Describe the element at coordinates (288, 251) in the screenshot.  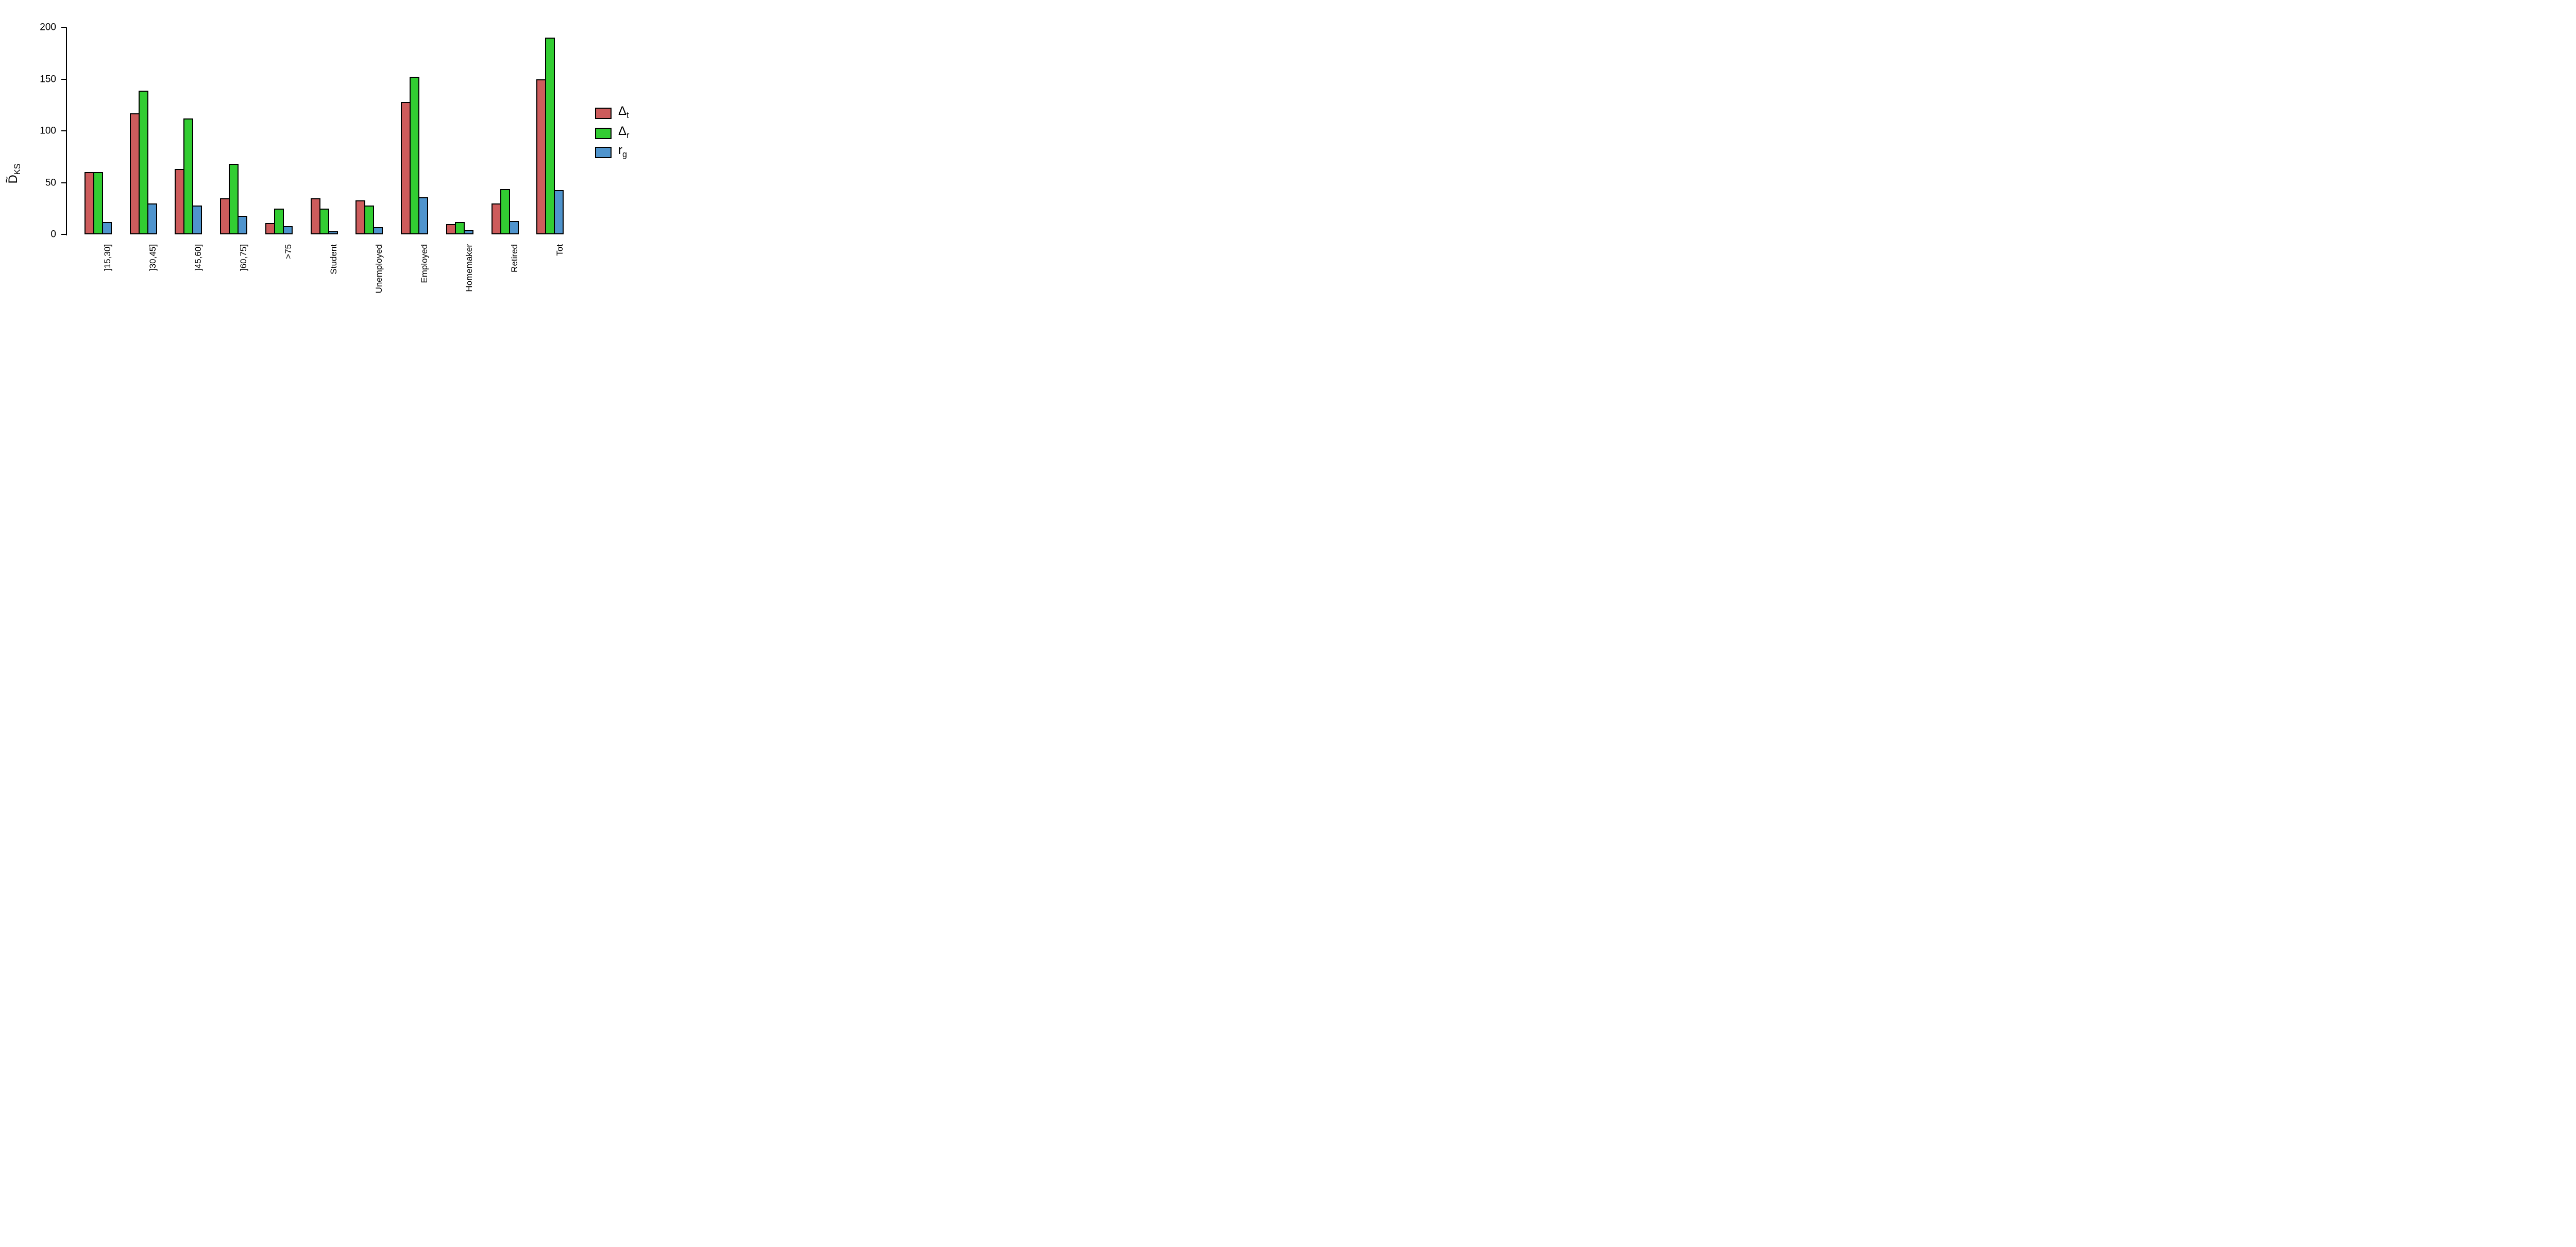
I see `x-label-4: >75` at that location.